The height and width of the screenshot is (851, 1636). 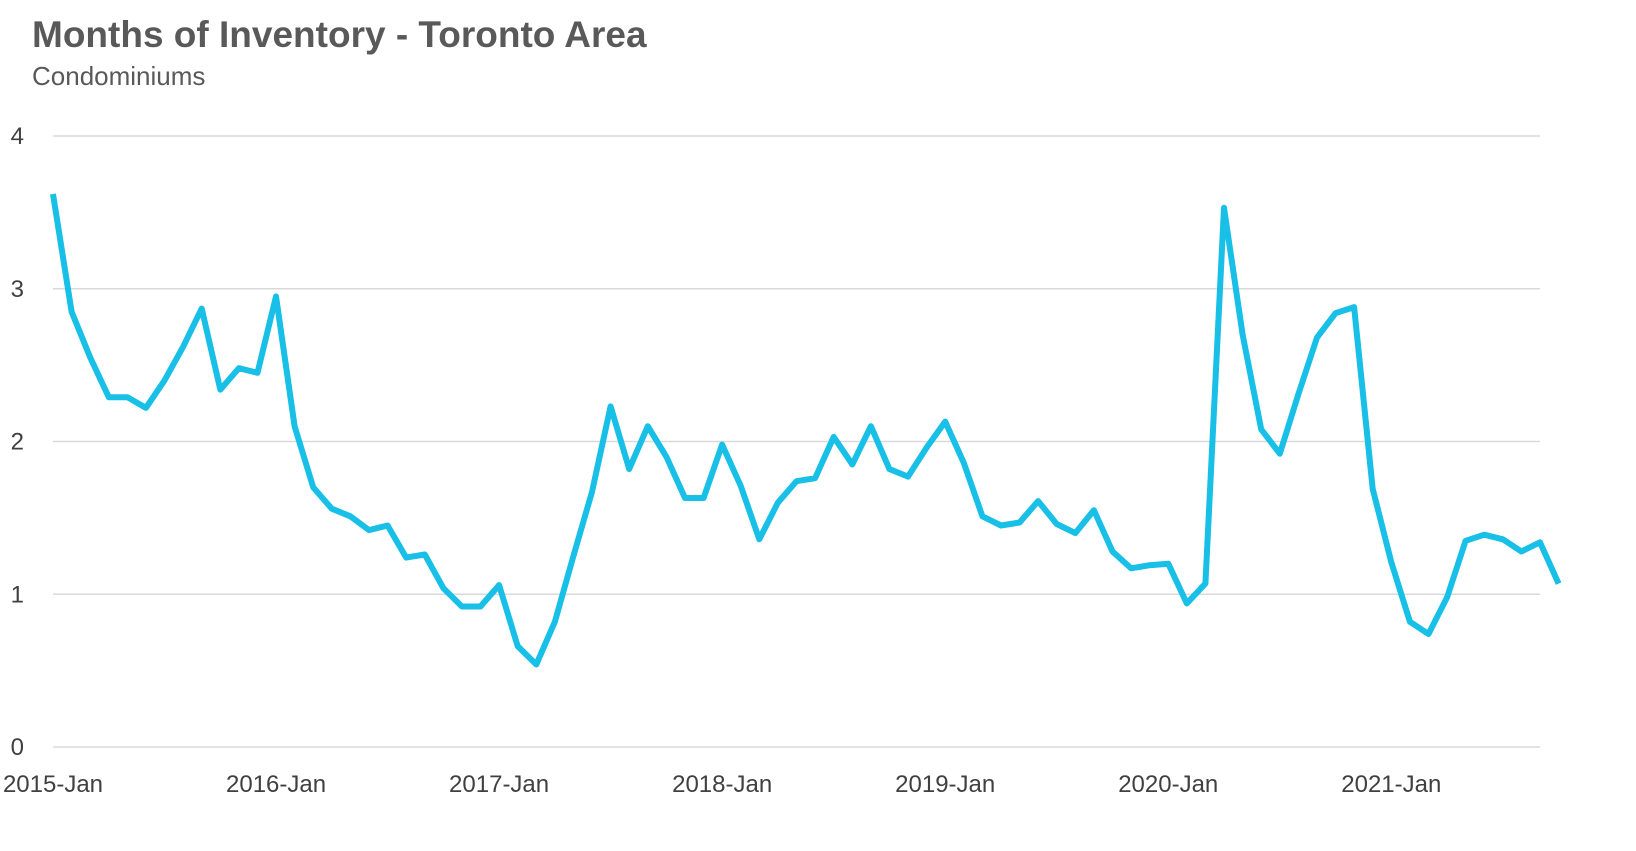 I want to click on x-tick-label: 2020-Jan, so click(x=1168, y=784).